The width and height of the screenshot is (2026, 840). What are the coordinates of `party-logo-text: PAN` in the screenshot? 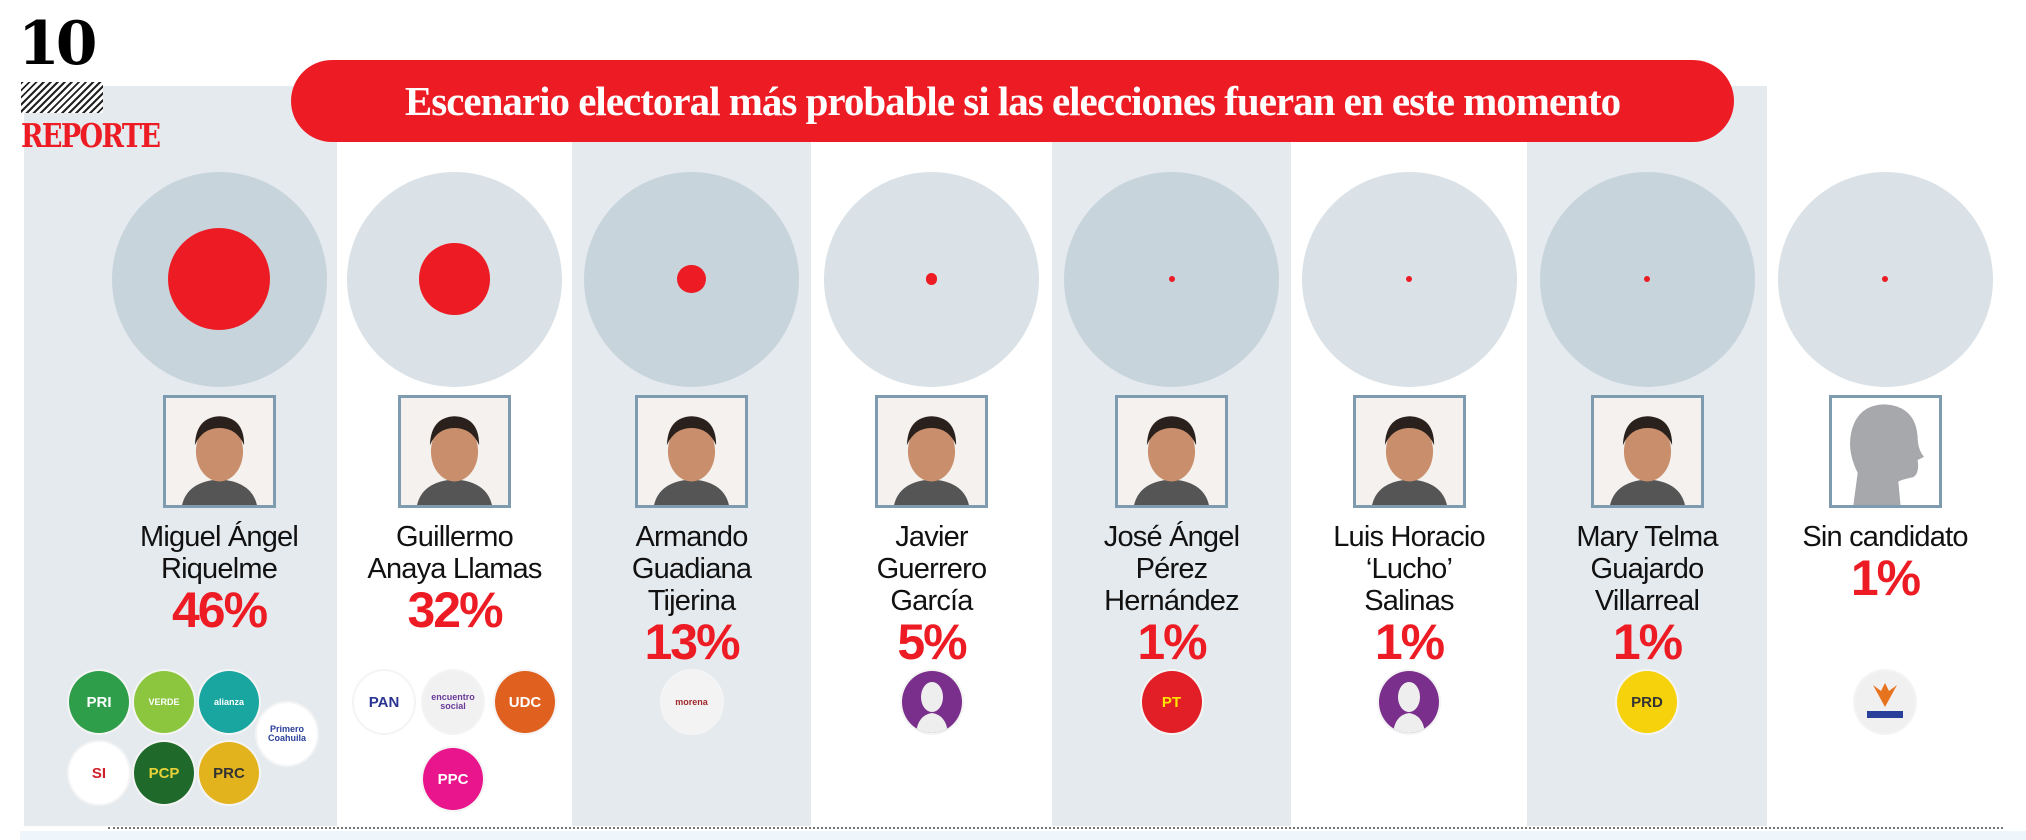 It's located at (384, 702).